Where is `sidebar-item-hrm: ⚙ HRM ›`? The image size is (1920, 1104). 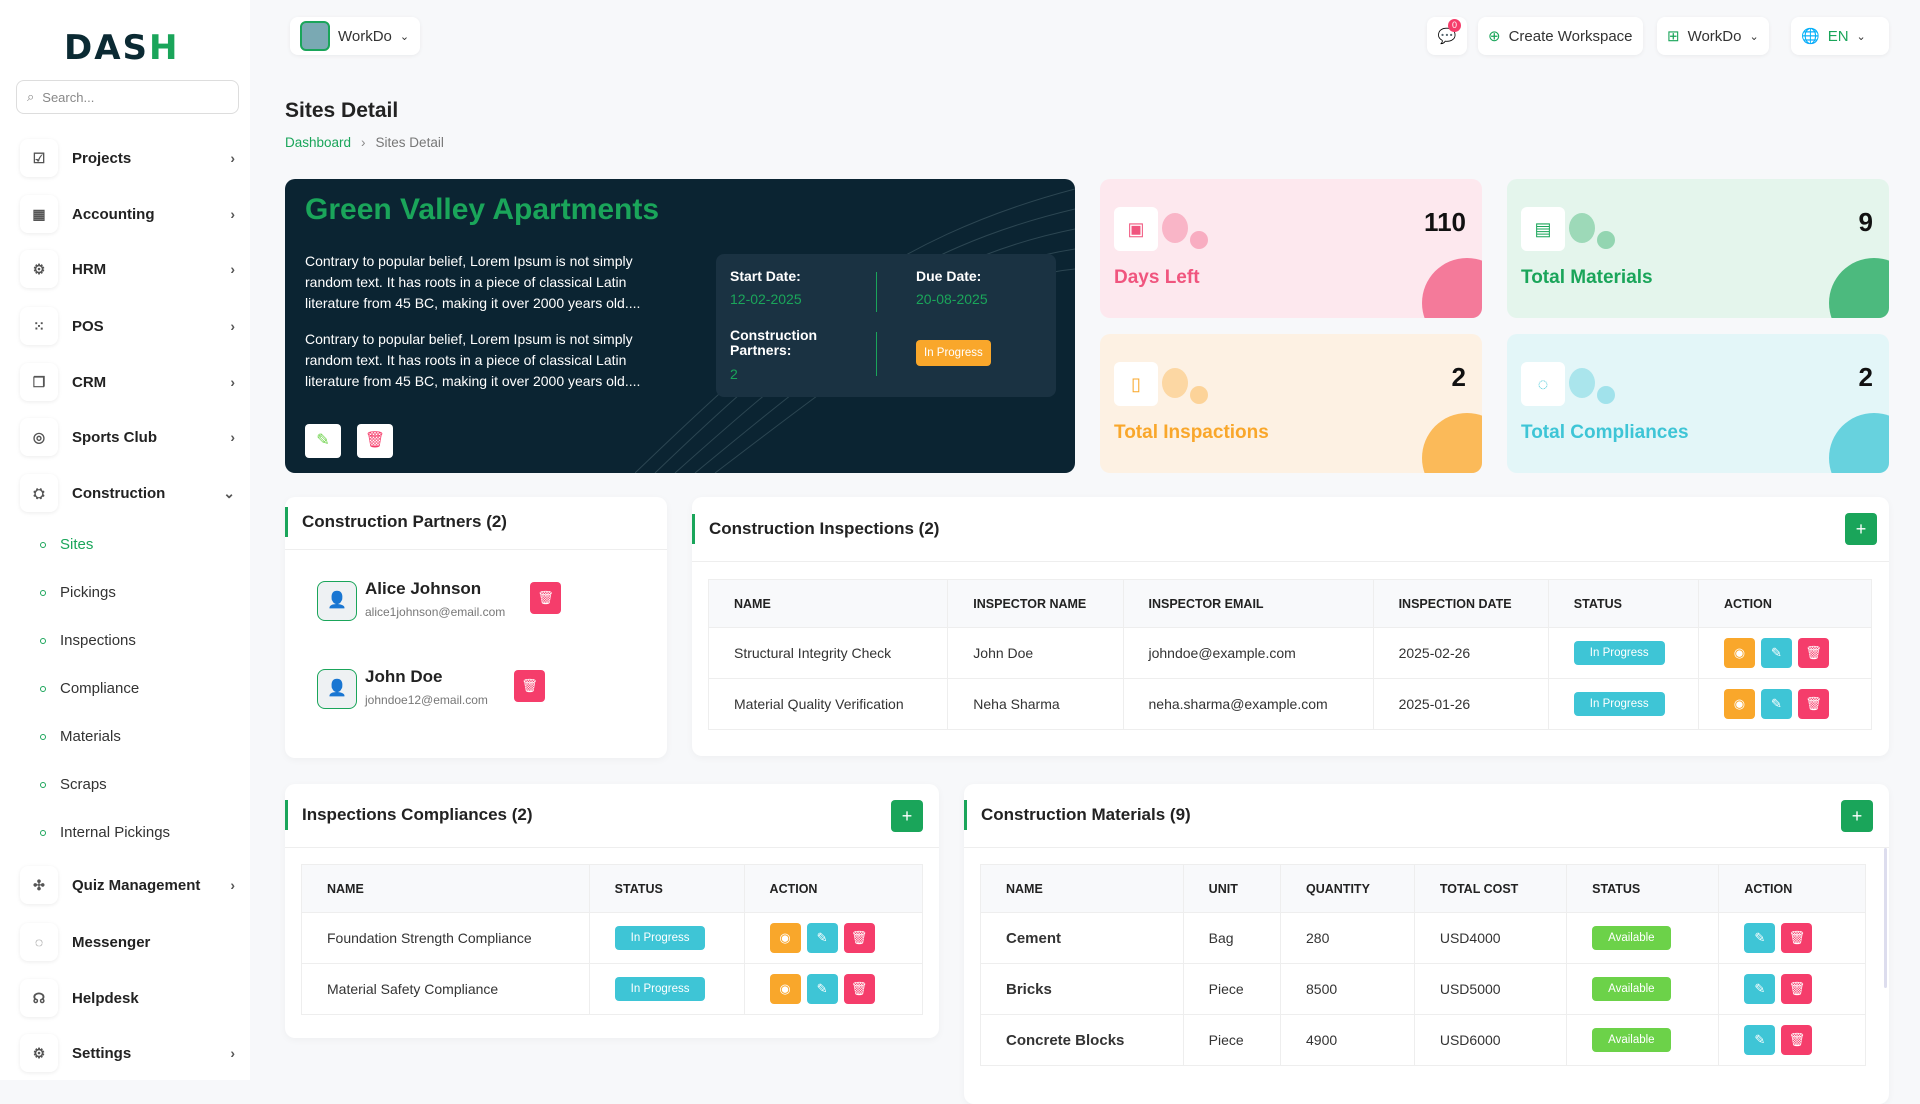
sidebar-item-hrm: ⚙ HRM › is located at coordinates (127, 269).